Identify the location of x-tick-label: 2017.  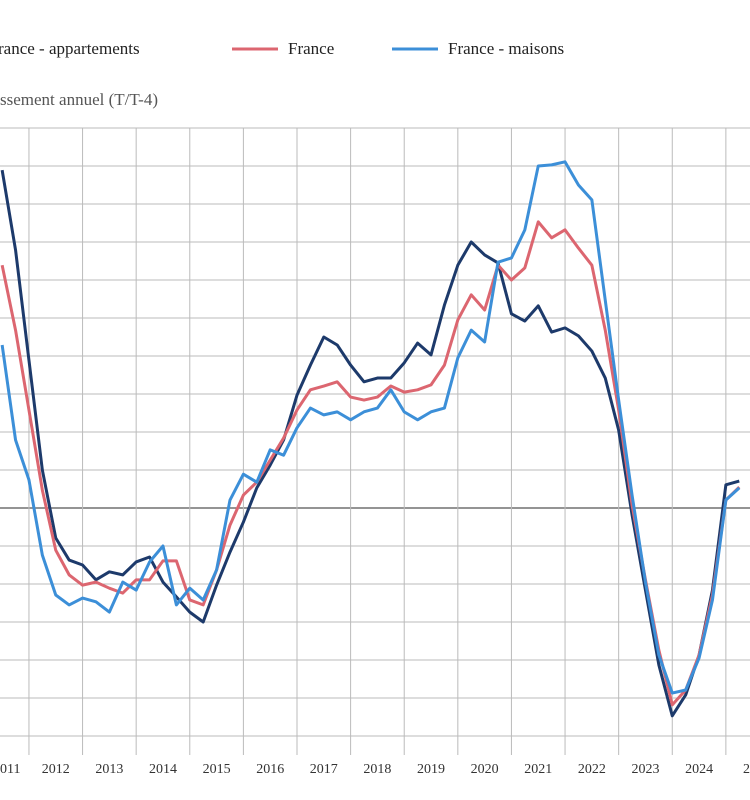
(324, 769).